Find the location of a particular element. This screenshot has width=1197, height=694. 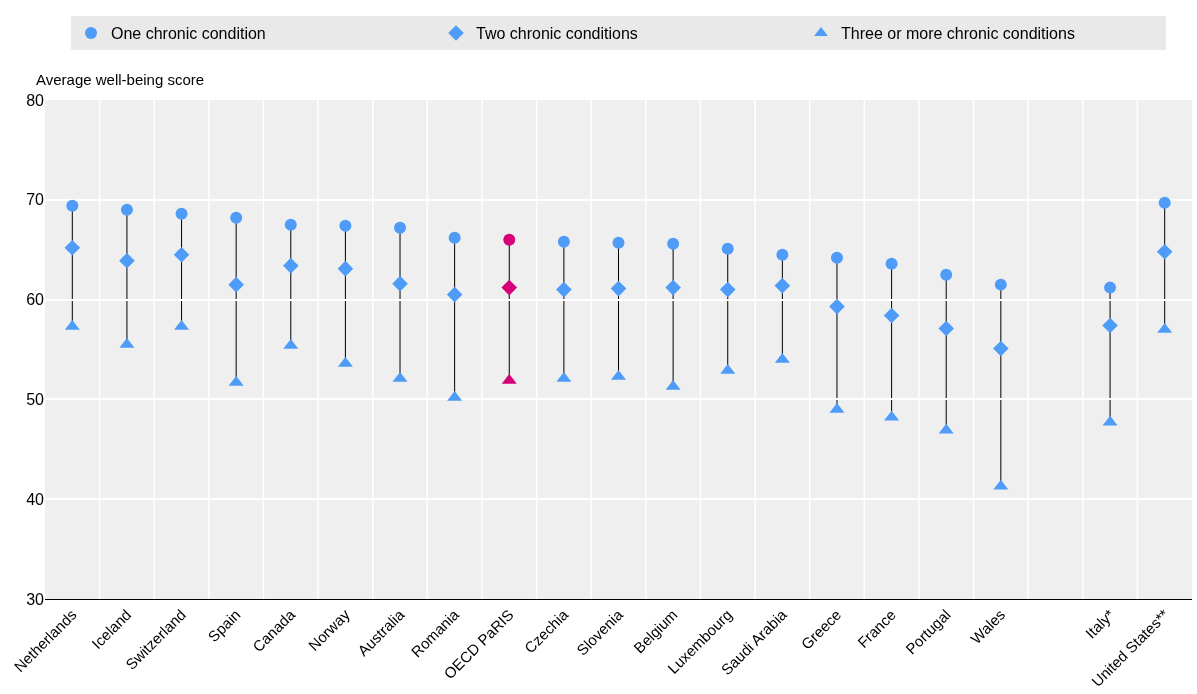

y-tick-label: 30 is located at coordinates (35, 599).